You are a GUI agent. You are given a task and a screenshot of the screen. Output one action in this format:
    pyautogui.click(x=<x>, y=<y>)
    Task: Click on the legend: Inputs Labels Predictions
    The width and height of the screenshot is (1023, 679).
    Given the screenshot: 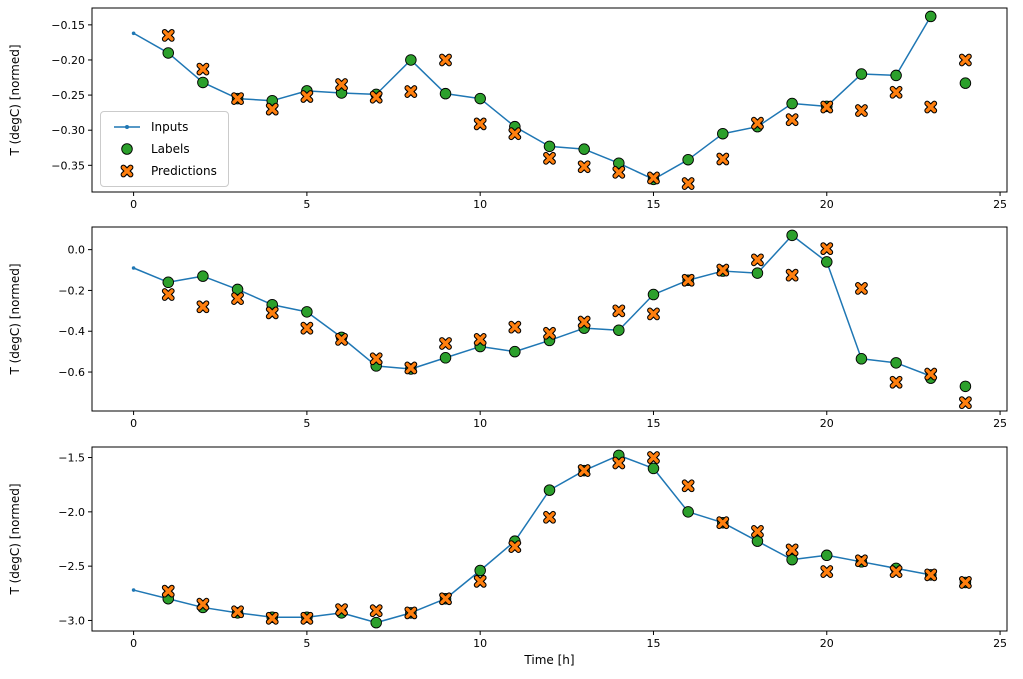 What is the action you would take?
    pyautogui.click(x=164, y=149)
    